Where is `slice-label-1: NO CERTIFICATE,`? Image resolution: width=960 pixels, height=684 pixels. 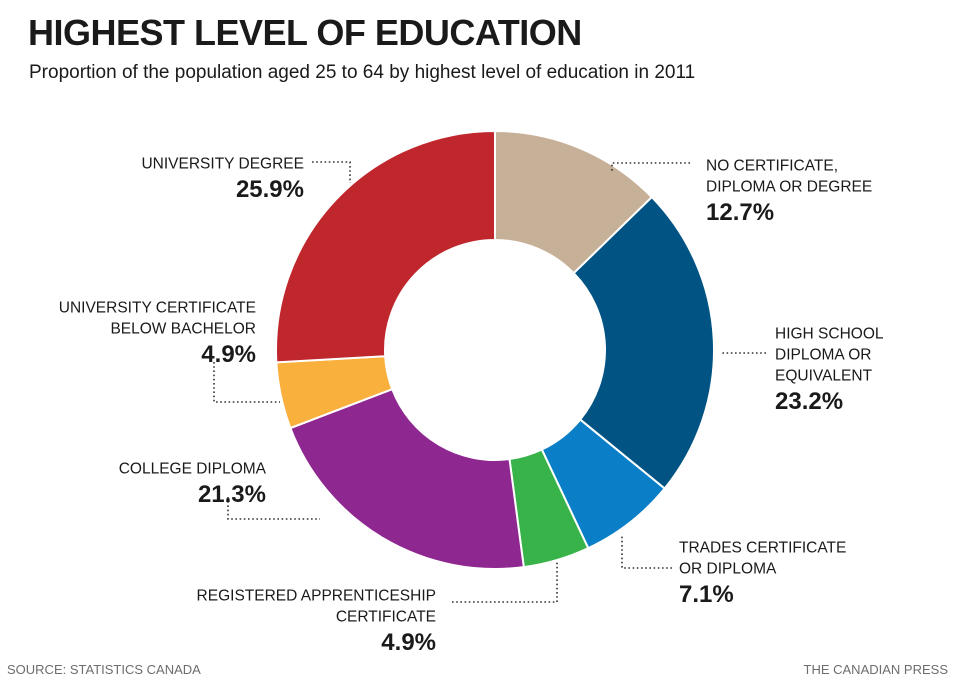 slice-label-1: NO CERTIFICATE, is located at coordinates (772, 165).